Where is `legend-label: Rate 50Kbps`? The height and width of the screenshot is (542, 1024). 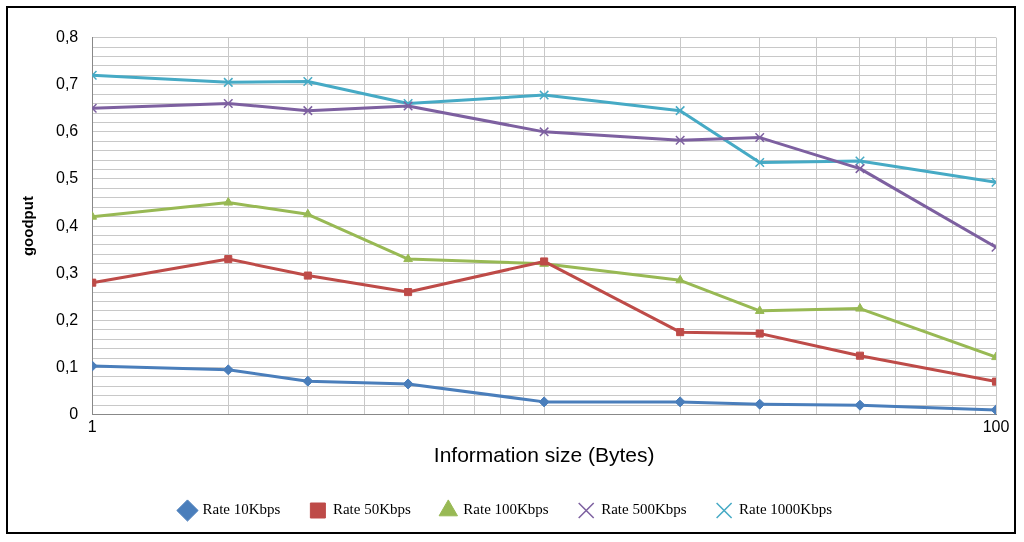
legend-label: Rate 50Kbps is located at coordinates (371, 509).